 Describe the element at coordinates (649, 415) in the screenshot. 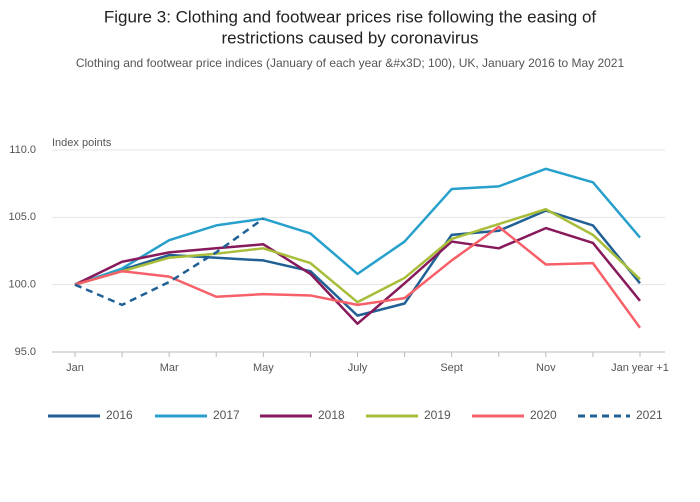

I see `legend-label: 2021` at that location.